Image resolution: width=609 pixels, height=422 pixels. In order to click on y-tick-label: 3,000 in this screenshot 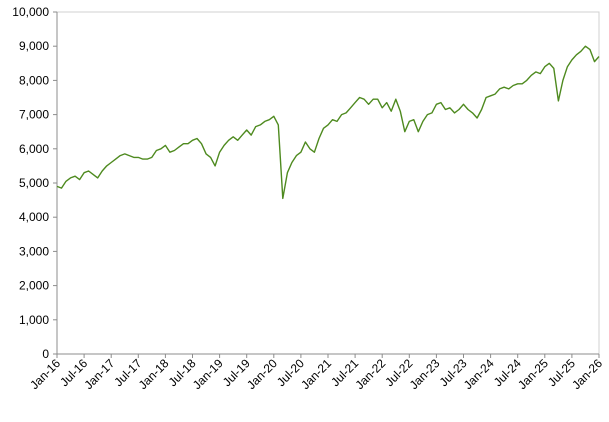, I will do `click(34, 251)`.